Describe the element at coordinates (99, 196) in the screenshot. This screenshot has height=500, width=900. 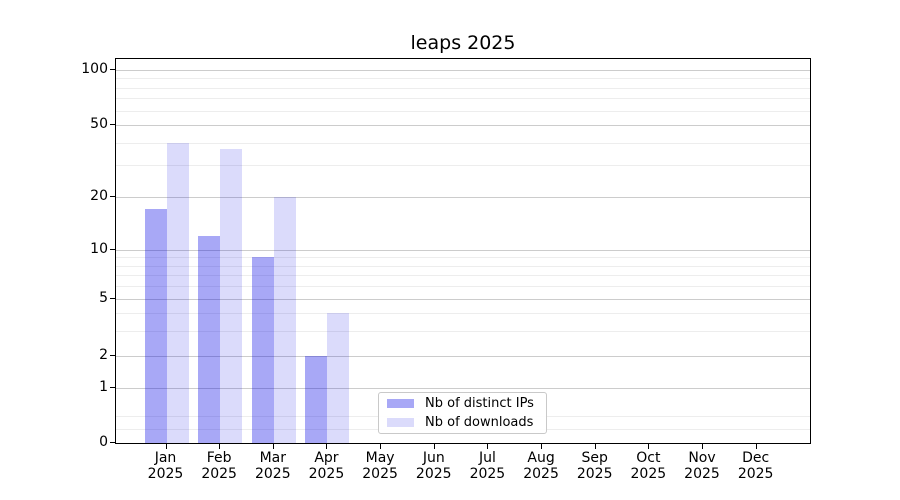
I see `y-tick-label: 20` at that location.